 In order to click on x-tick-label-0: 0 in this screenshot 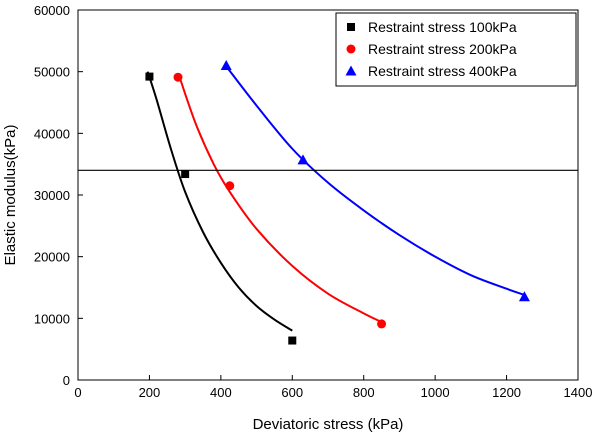, I will do `click(77, 392)`.